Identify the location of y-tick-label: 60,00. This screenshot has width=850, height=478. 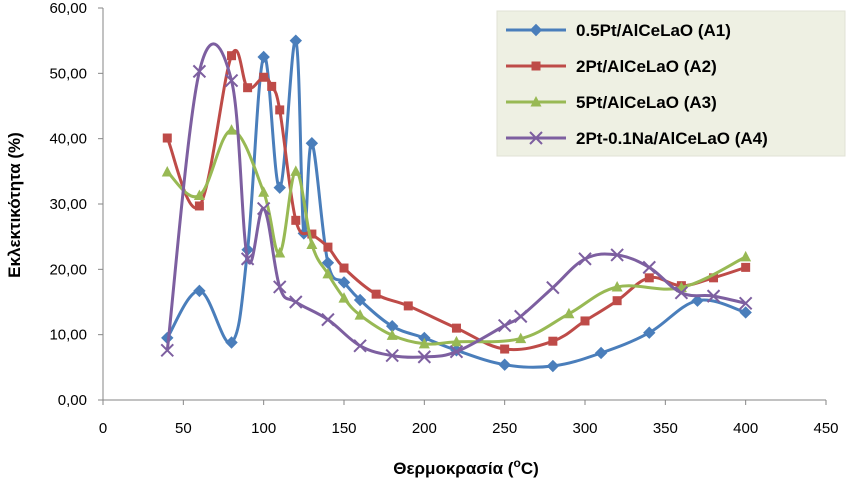
(68, 8).